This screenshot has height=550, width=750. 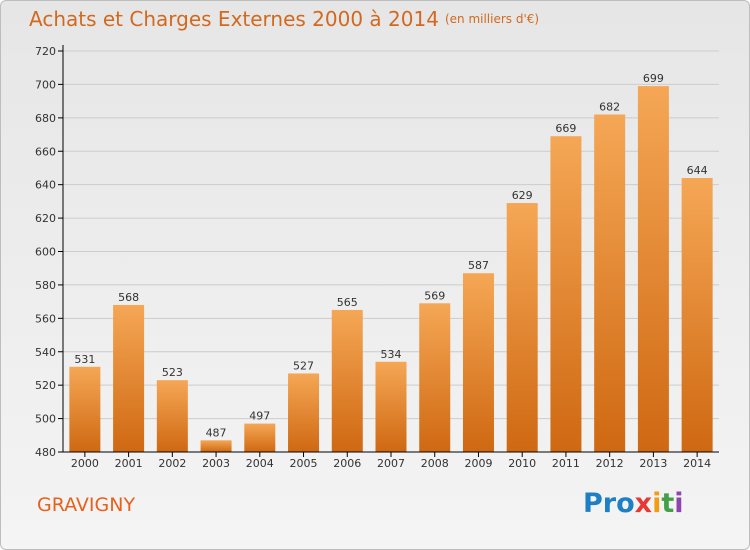 What do you see at coordinates (45, 385) in the screenshot?
I see `y-tick-label: 520` at bounding box center [45, 385].